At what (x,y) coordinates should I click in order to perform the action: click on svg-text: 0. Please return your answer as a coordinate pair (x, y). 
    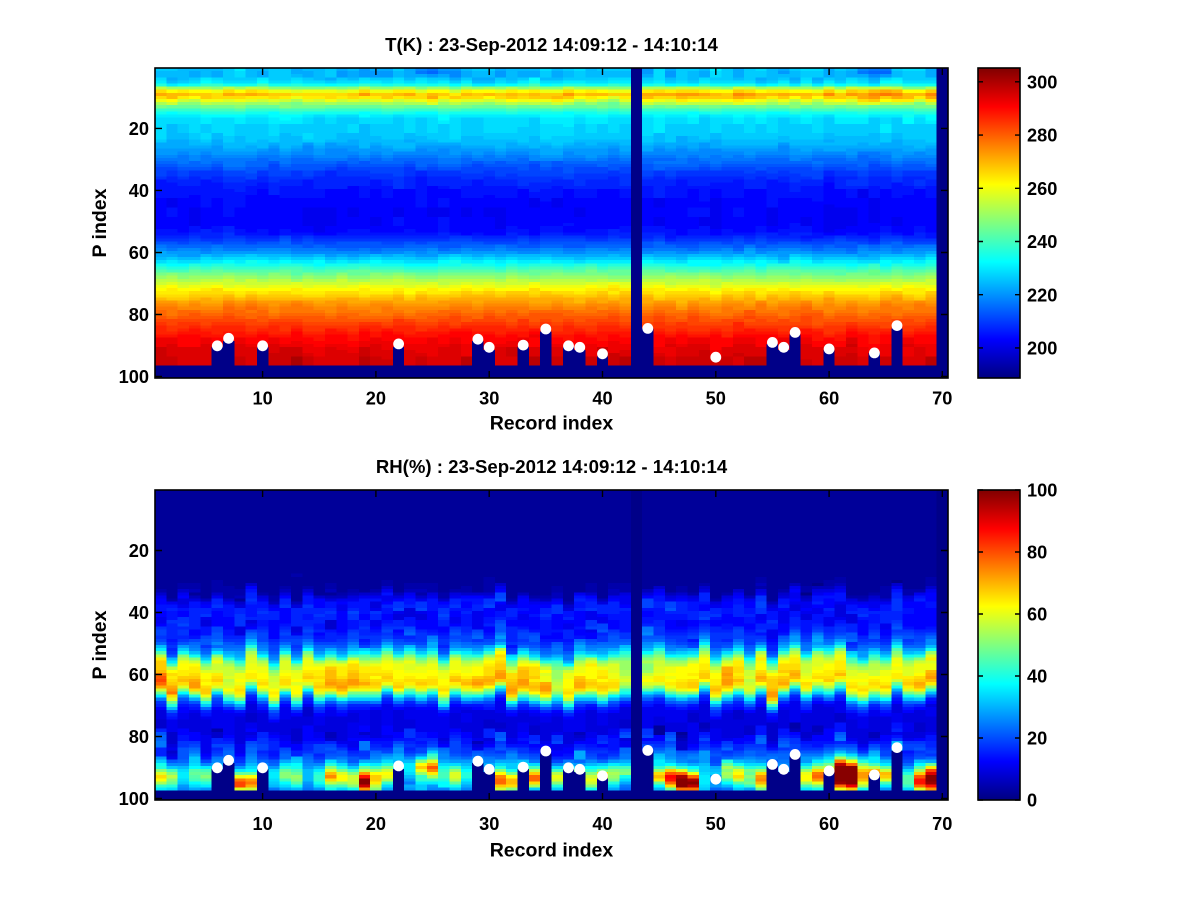
    Looking at the image, I should click on (1032, 801).